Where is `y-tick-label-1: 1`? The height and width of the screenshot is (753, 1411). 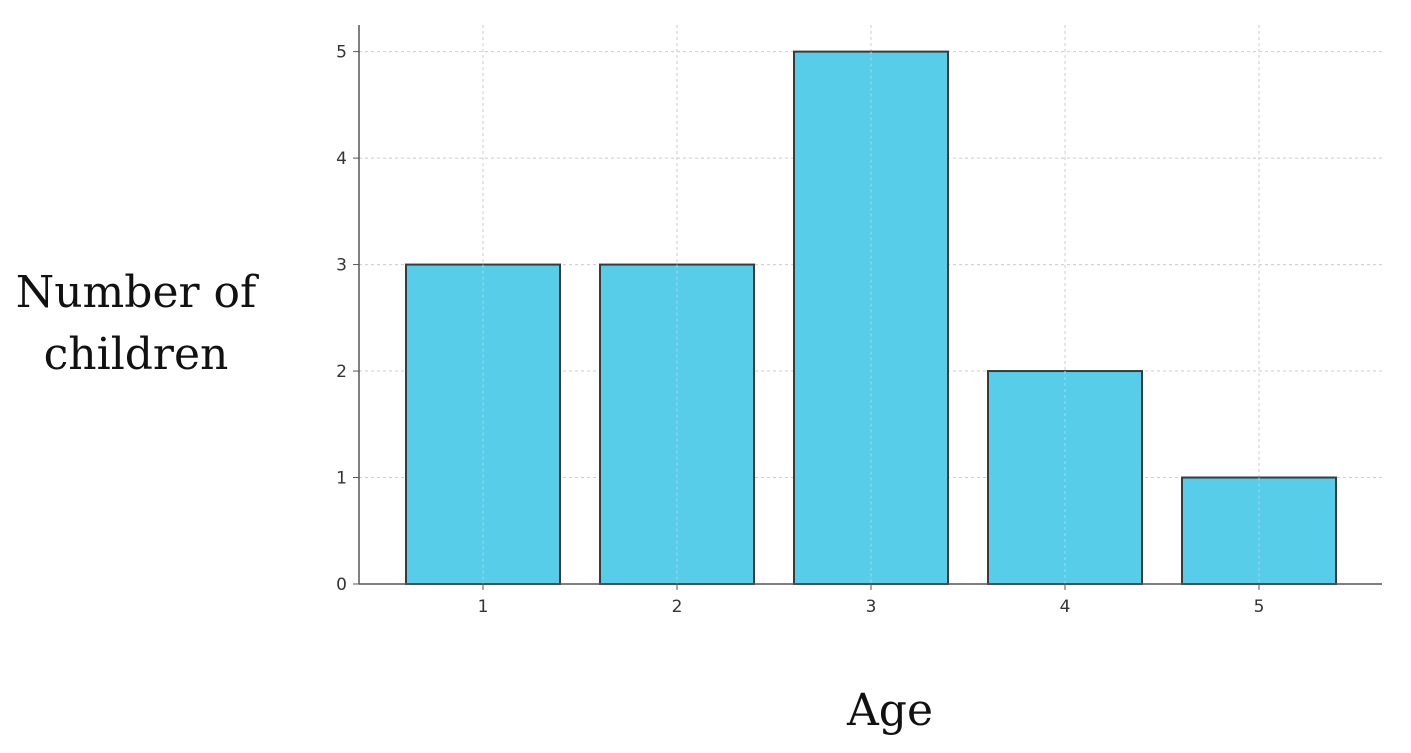 y-tick-label-1: 1 is located at coordinates (341, 479).